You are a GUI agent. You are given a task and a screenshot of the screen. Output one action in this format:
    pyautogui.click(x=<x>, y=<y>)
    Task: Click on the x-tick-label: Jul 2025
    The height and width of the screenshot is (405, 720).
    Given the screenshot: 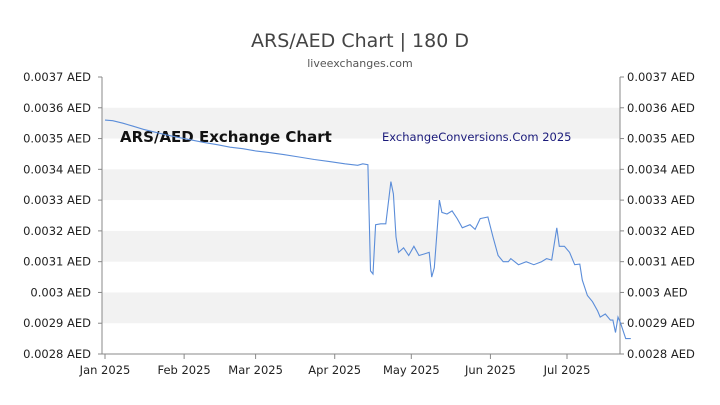 What is the action you would take?
    pyautogui.click(x=567, y=370)
    